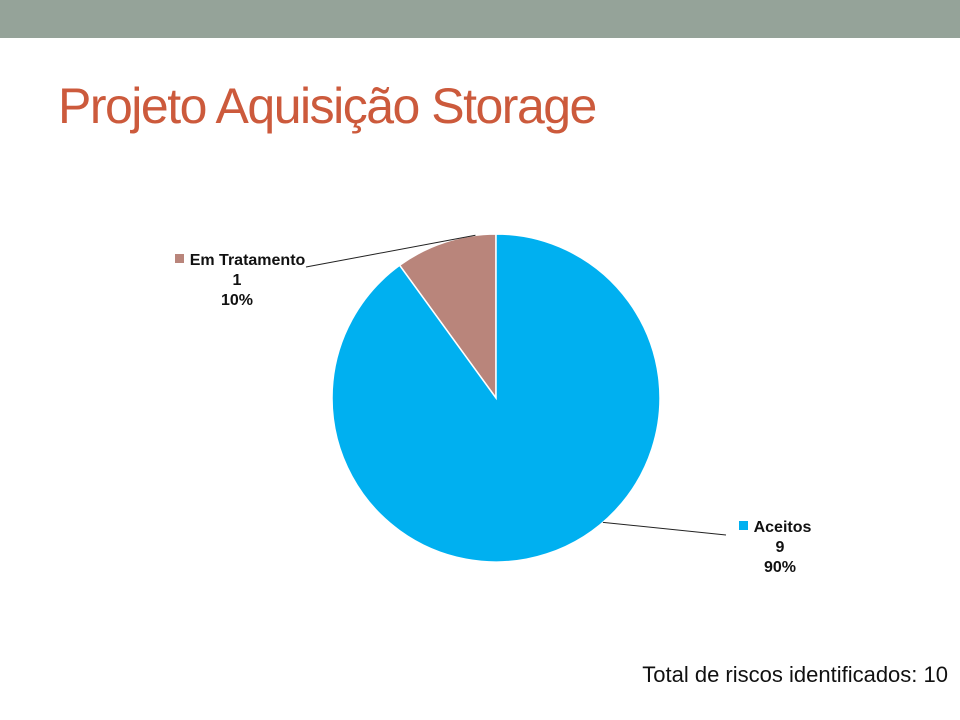 The width and height of the screenshot is (960, 720). I want to click on data-label-percent: 90%, so click(780, 567).